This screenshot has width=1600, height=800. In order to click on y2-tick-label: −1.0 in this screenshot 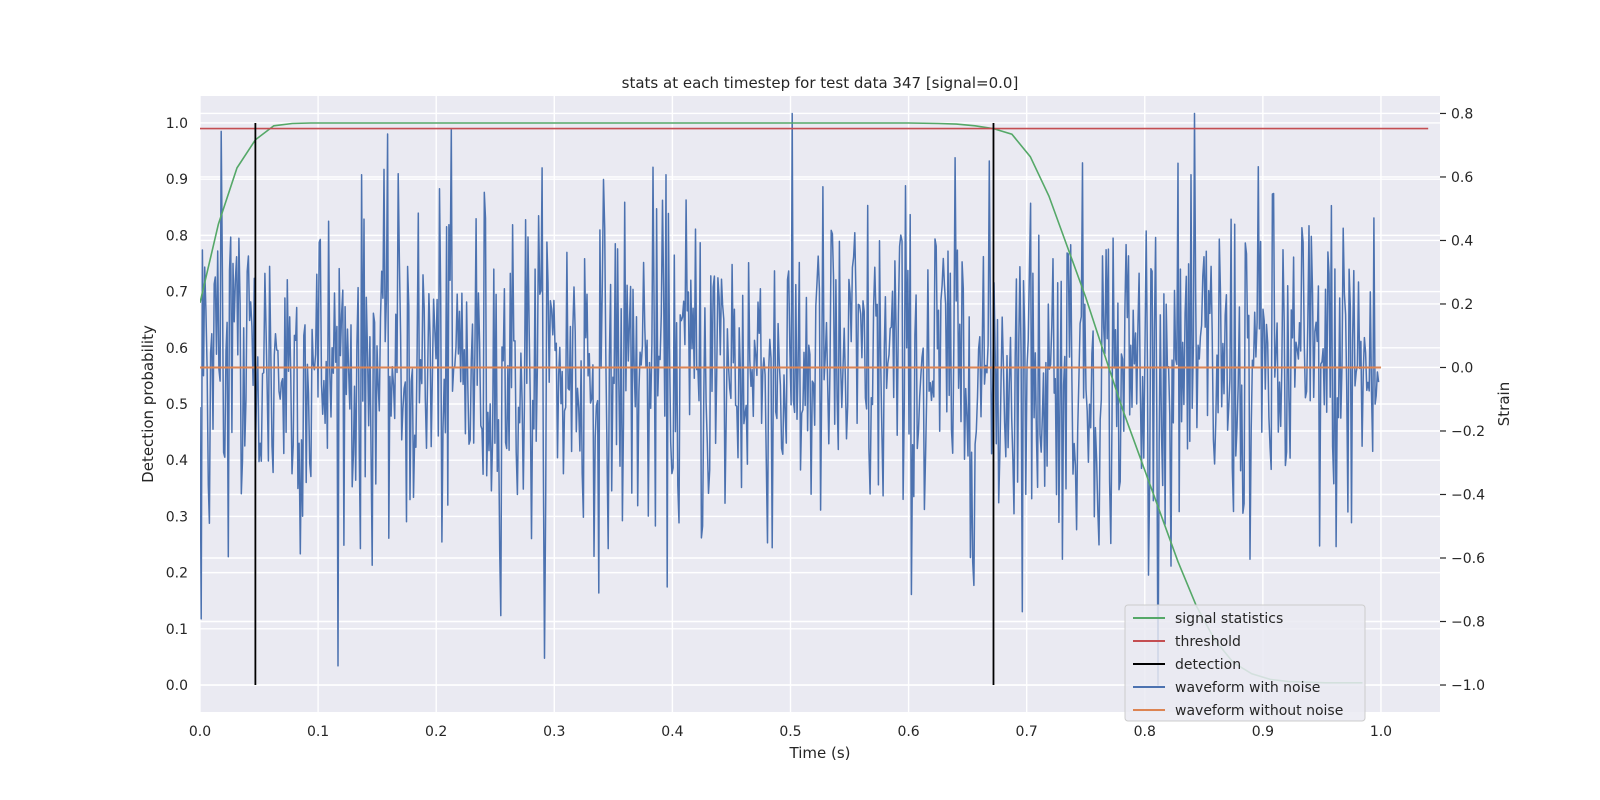, I will do `click(1468, 686)`.